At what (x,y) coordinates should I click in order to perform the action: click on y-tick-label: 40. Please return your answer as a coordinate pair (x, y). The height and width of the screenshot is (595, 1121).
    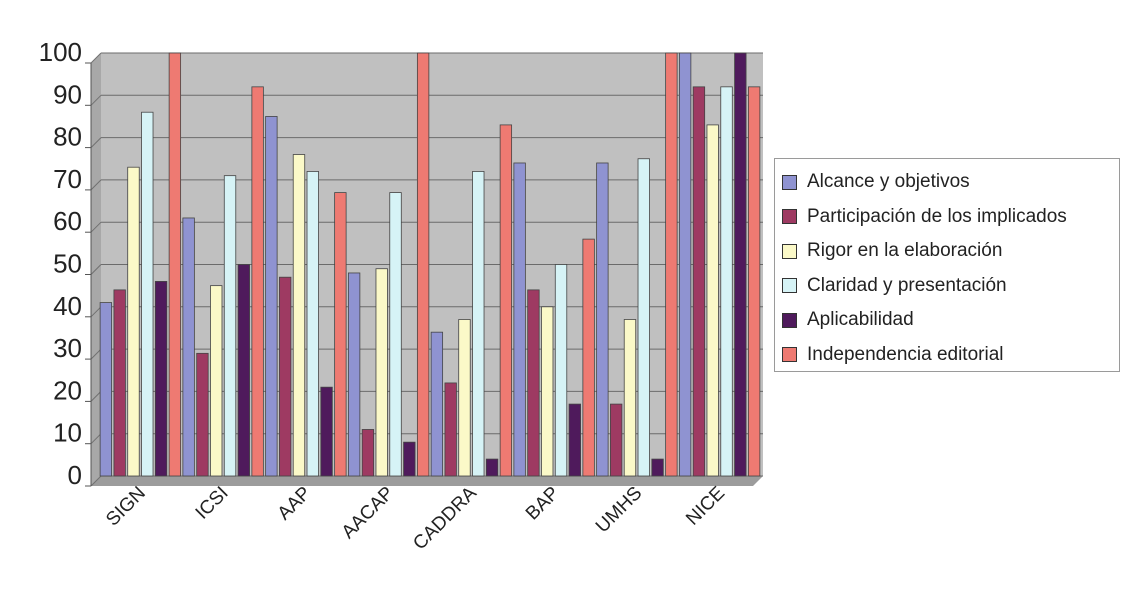
    Looking at the image, I should click on (67, 306).